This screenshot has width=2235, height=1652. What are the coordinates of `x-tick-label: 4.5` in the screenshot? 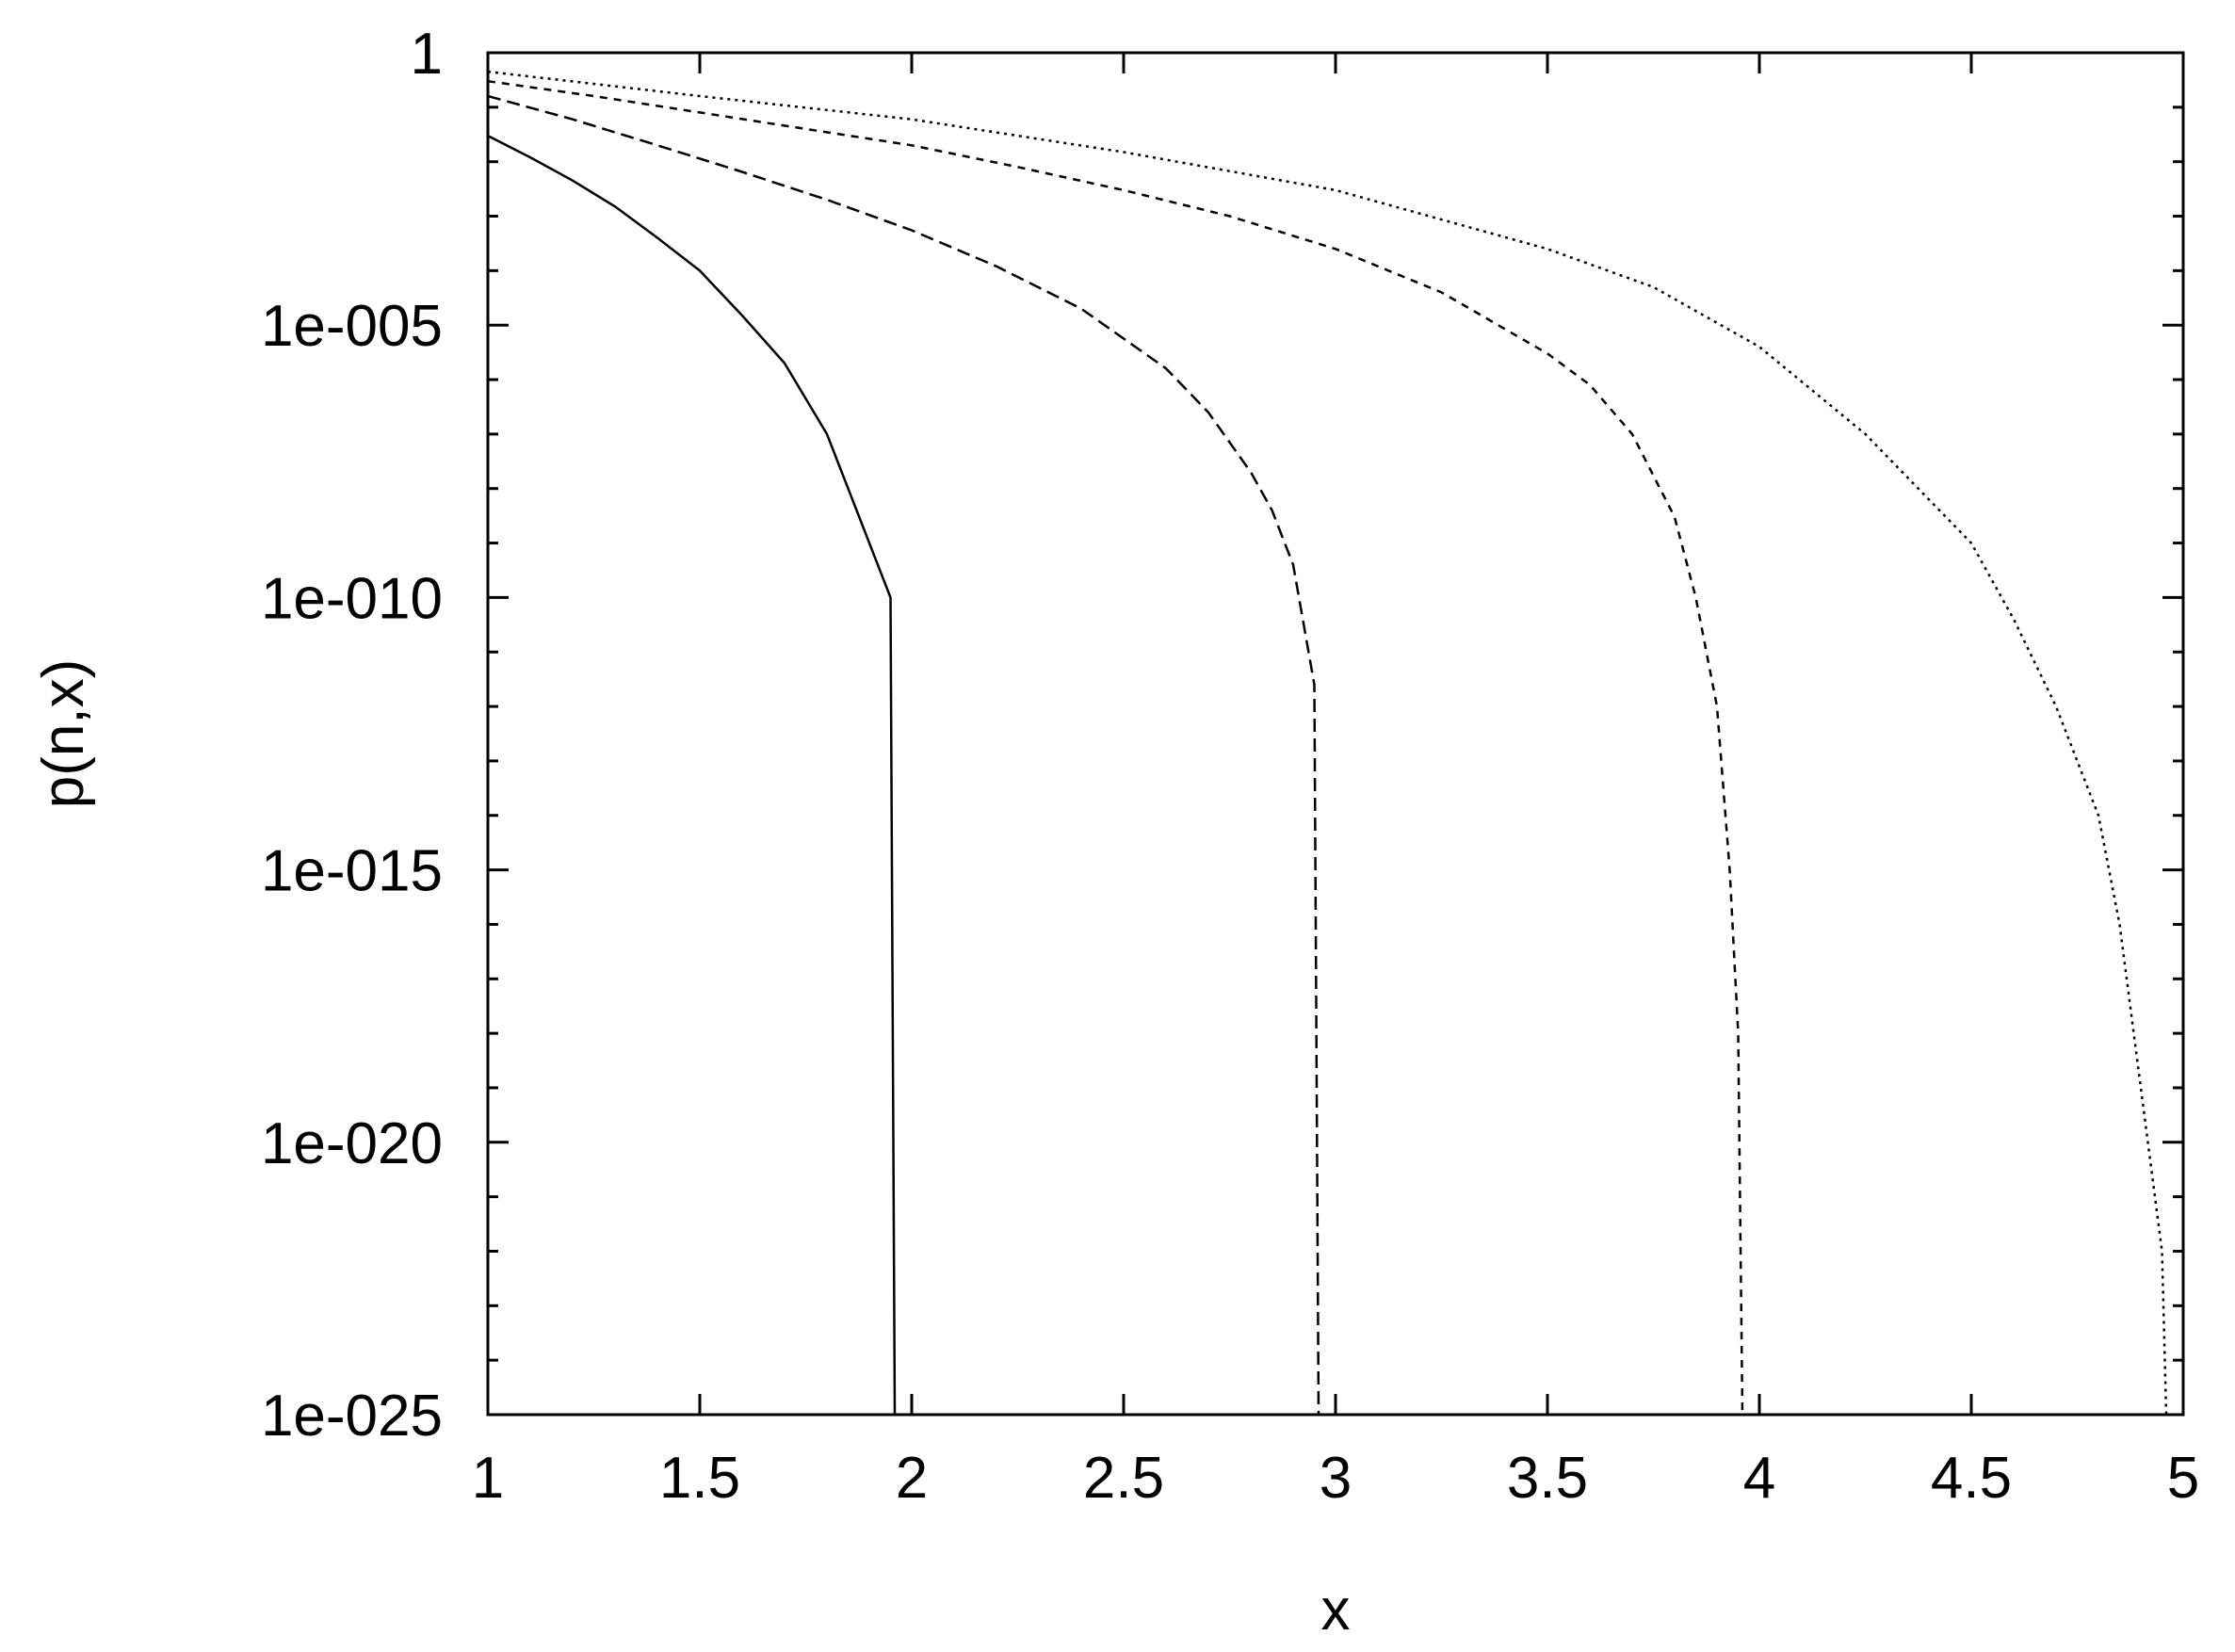 It's located at (1971, 1478).